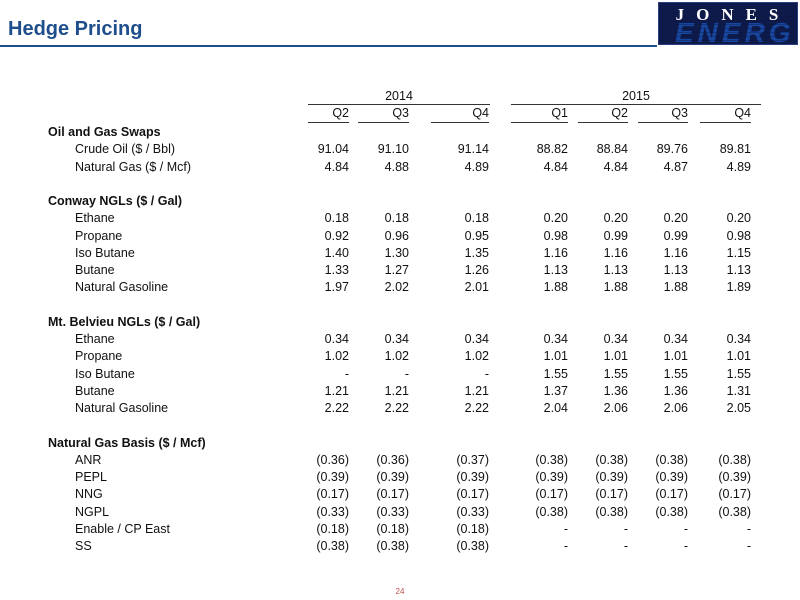 The image size is (800, 600). What do you see at coordinates (400, 591) in the screenshot?
I see `page-number: 24` at bounding box center [400, 591].